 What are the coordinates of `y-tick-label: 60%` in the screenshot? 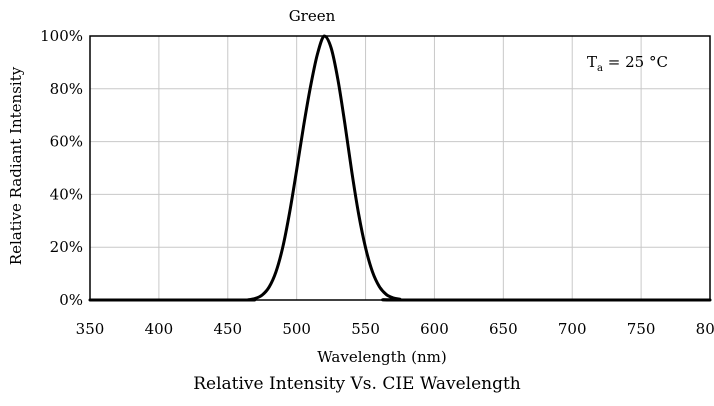 It's located at (66, 142).